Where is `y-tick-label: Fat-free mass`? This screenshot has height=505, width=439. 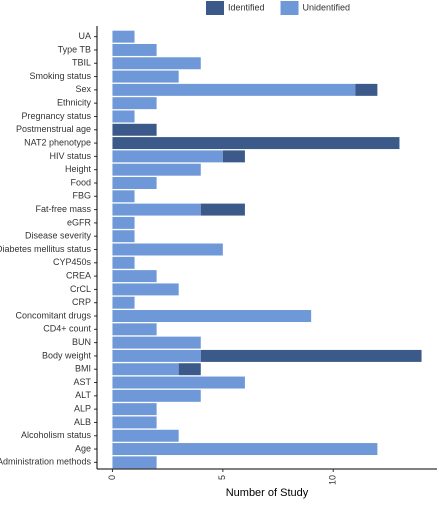
y-tick-label: Fat-free mass is located at coordinates (63, 209).